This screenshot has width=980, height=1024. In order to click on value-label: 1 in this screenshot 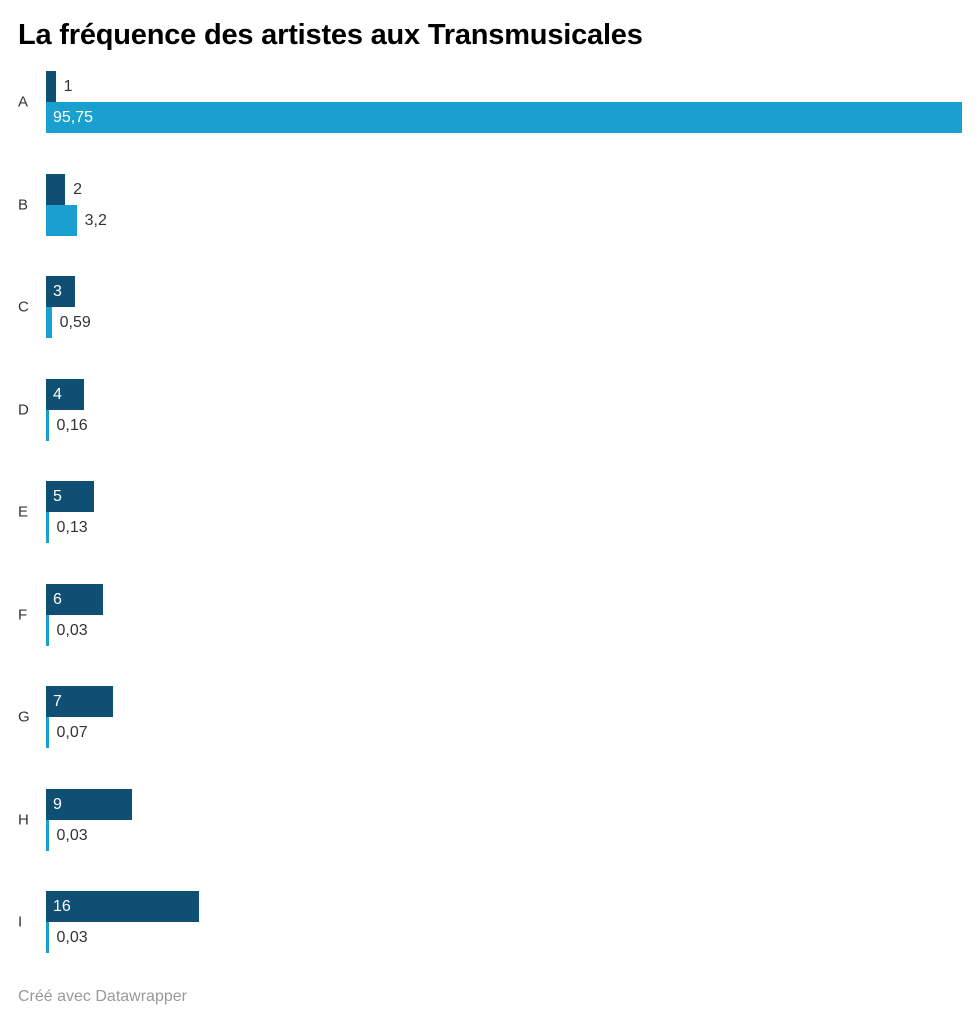, I will do `click(68, 86)`.